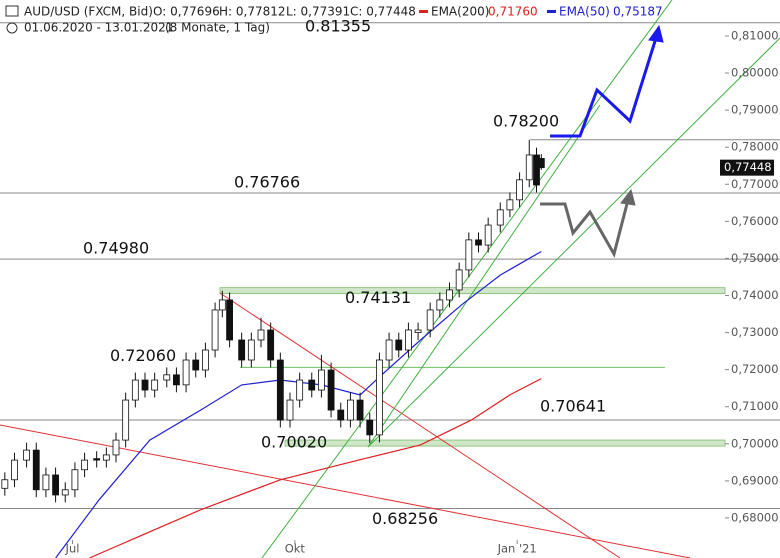 Image resolution: width=780 pixels, height=558 pixels. What do you see at coordinates (755, 406) in the screenshot?
I see `y-tick-label: 0,71000` at bounding box center [755, 406].